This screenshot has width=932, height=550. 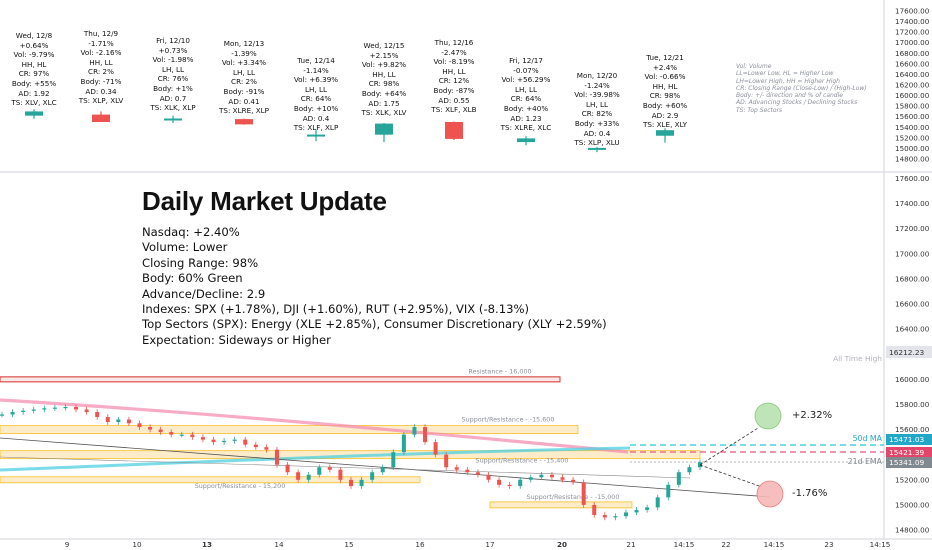 I want to click on ma-name-label: 50d MA, so click(x=868, y=438).